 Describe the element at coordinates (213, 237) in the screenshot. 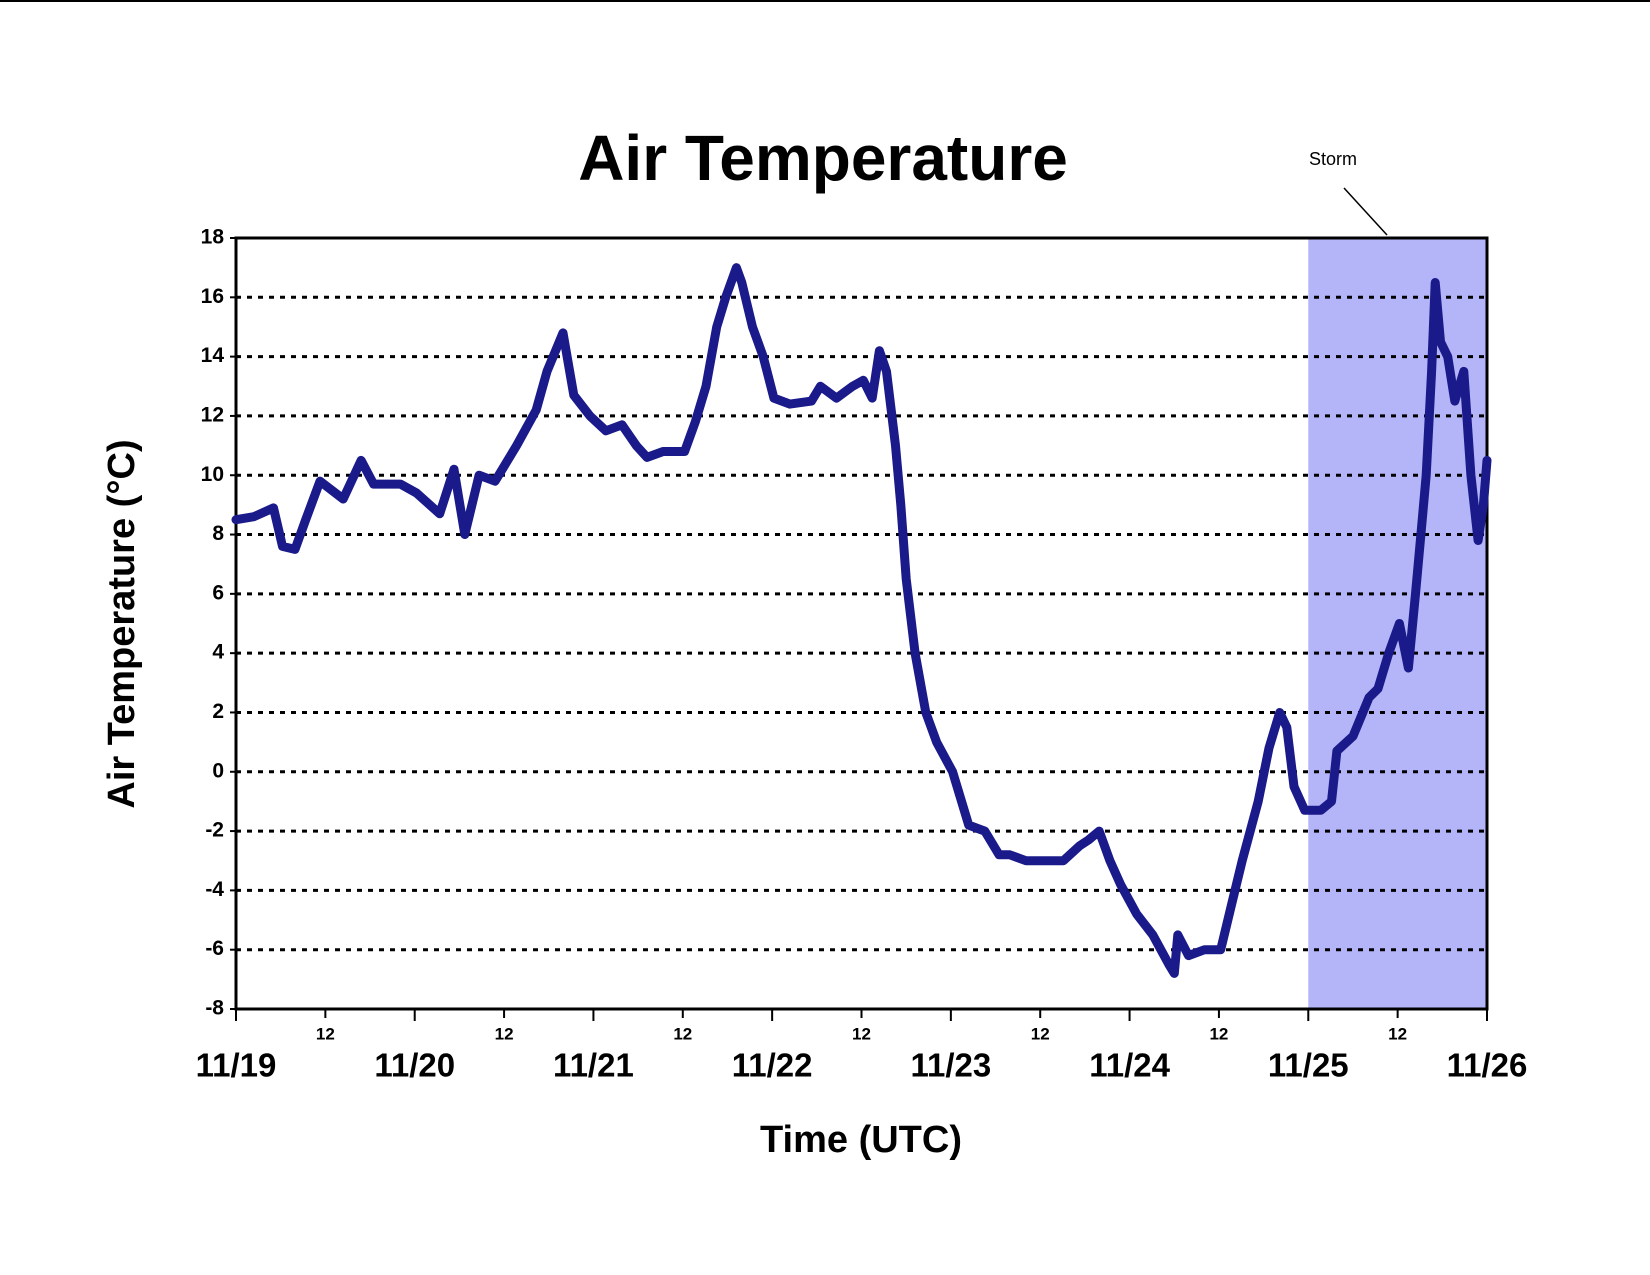

I see `y-tick-label: 18` at that location.